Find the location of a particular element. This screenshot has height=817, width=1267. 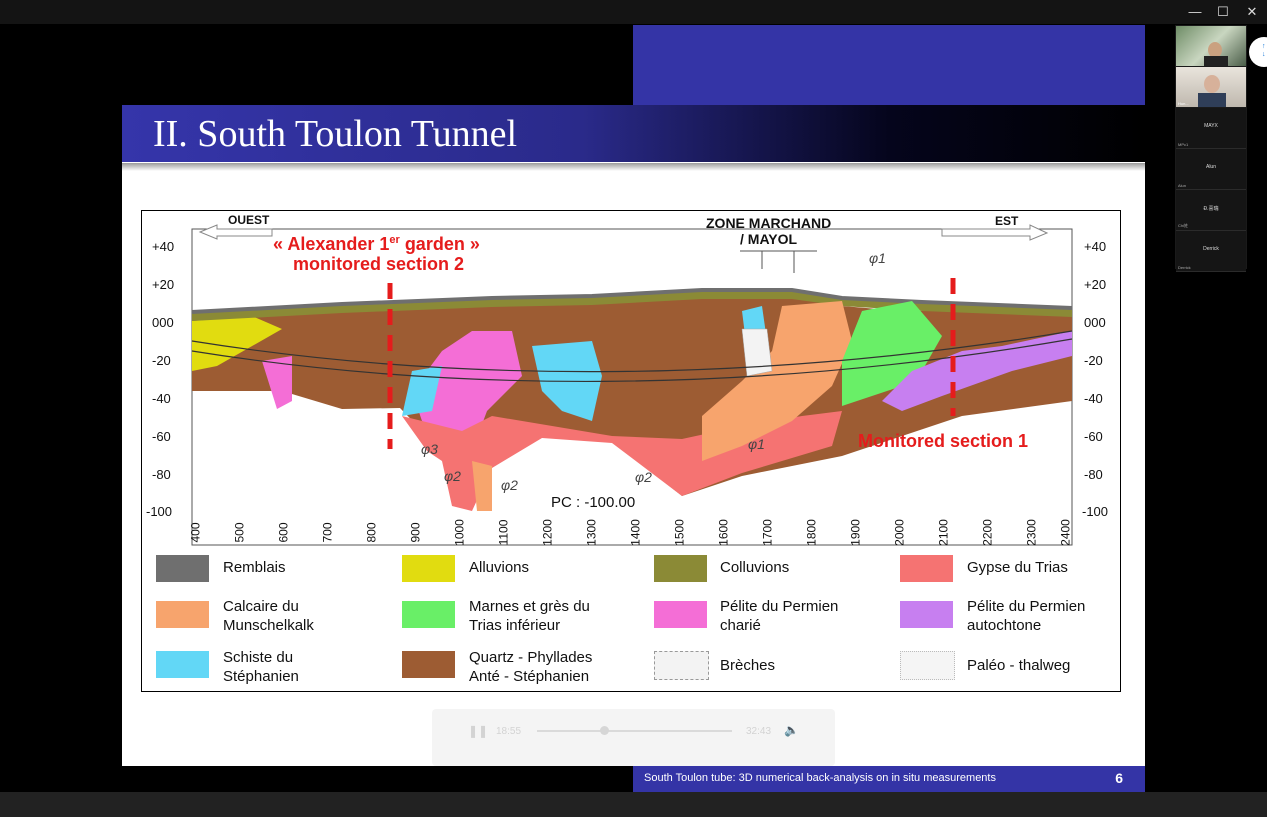

pause-icon: ❚❚ is located at coordinates (478, 731).